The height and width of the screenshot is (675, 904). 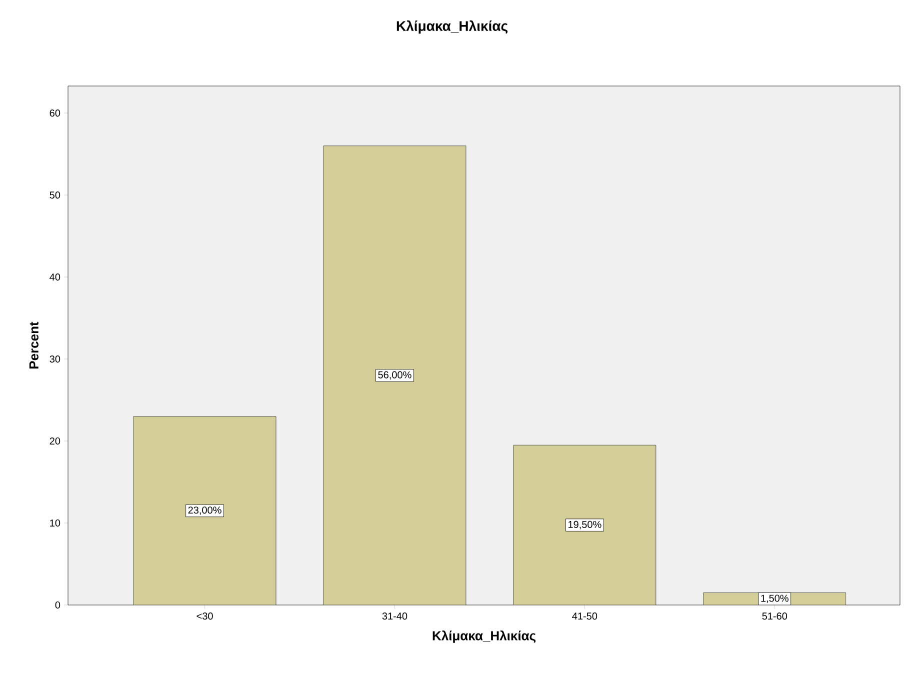 What do you see at coordinates (395, 616) in the screenshot?
I see `x-tick-label: 31-40` at bounding box center [395, 616].